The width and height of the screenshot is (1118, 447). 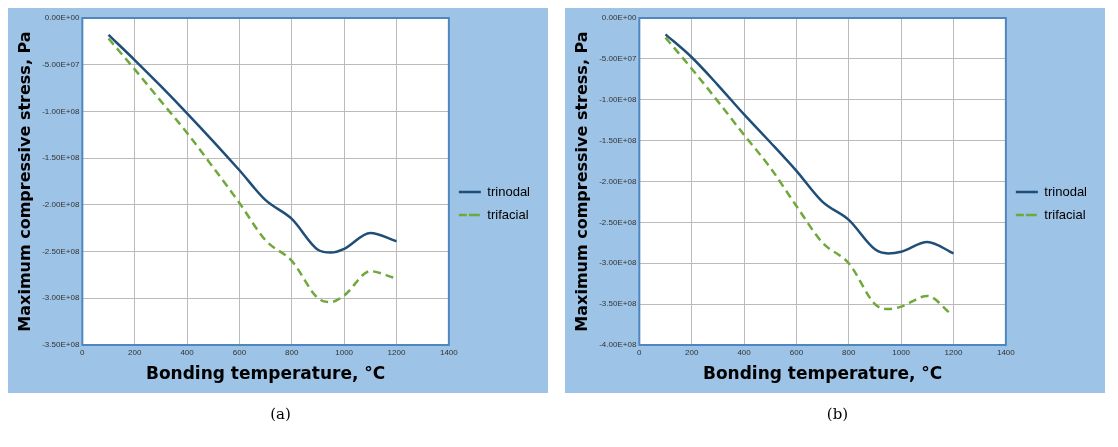 I want to click on text: (b), so click(x=837, y=414).